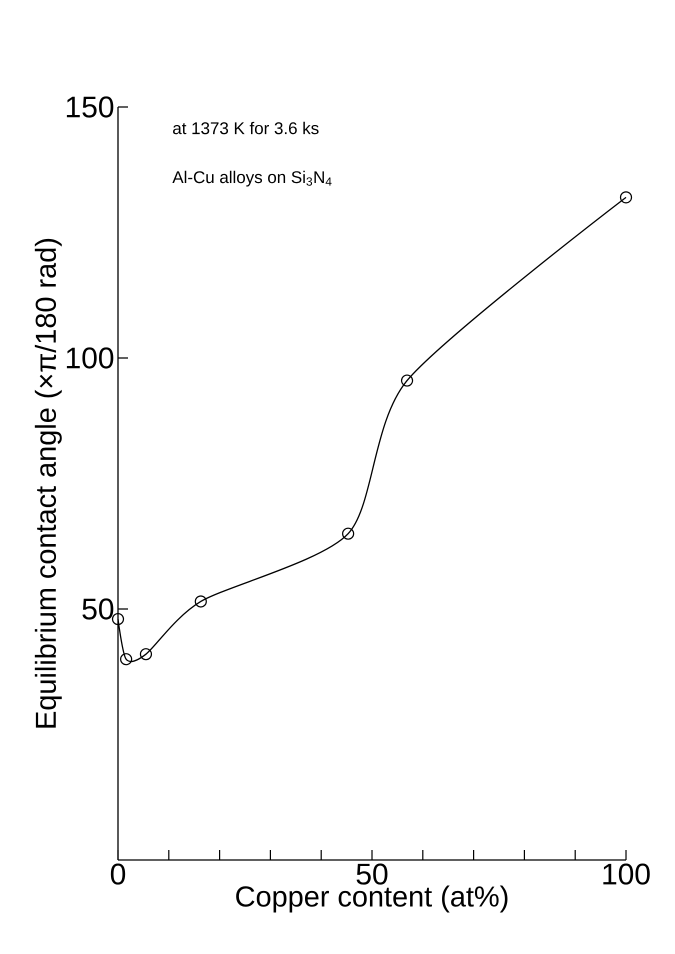 The width and height of the screenshot is (675, 954). Describe the element at coordinates (246, 128) in the screenshot. I see `annotation: at 1373 K for 3.6 ks` at that location.